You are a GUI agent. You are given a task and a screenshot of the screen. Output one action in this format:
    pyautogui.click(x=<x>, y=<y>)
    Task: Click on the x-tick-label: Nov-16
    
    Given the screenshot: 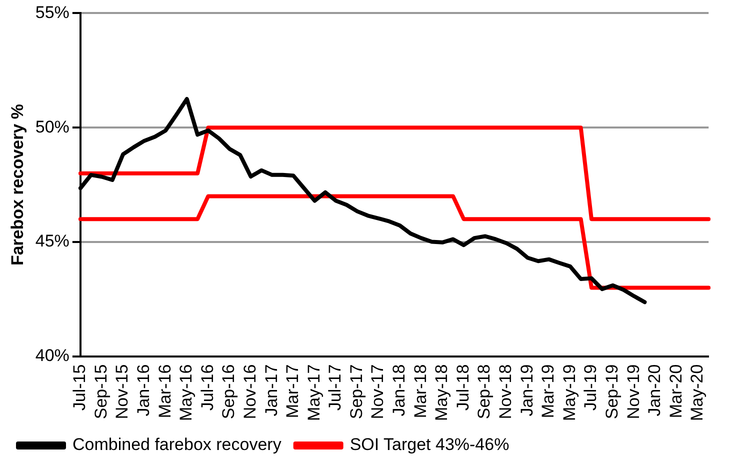 What is the action you would take?
    pyautogui.click(x=250, y=392)
    